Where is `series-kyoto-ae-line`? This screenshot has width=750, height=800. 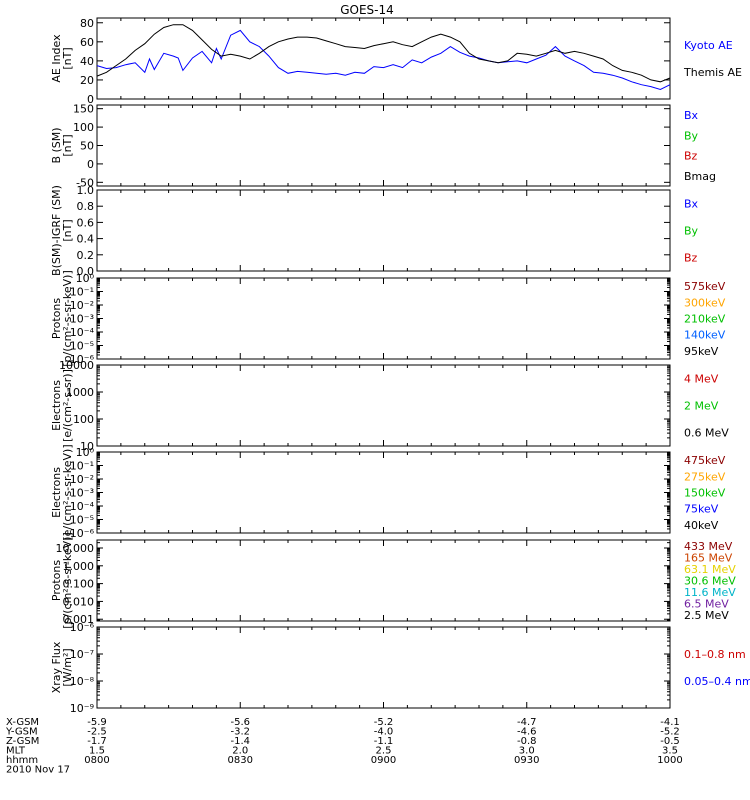
series-kyoto-ae-line is located at coordinates (383, 60).